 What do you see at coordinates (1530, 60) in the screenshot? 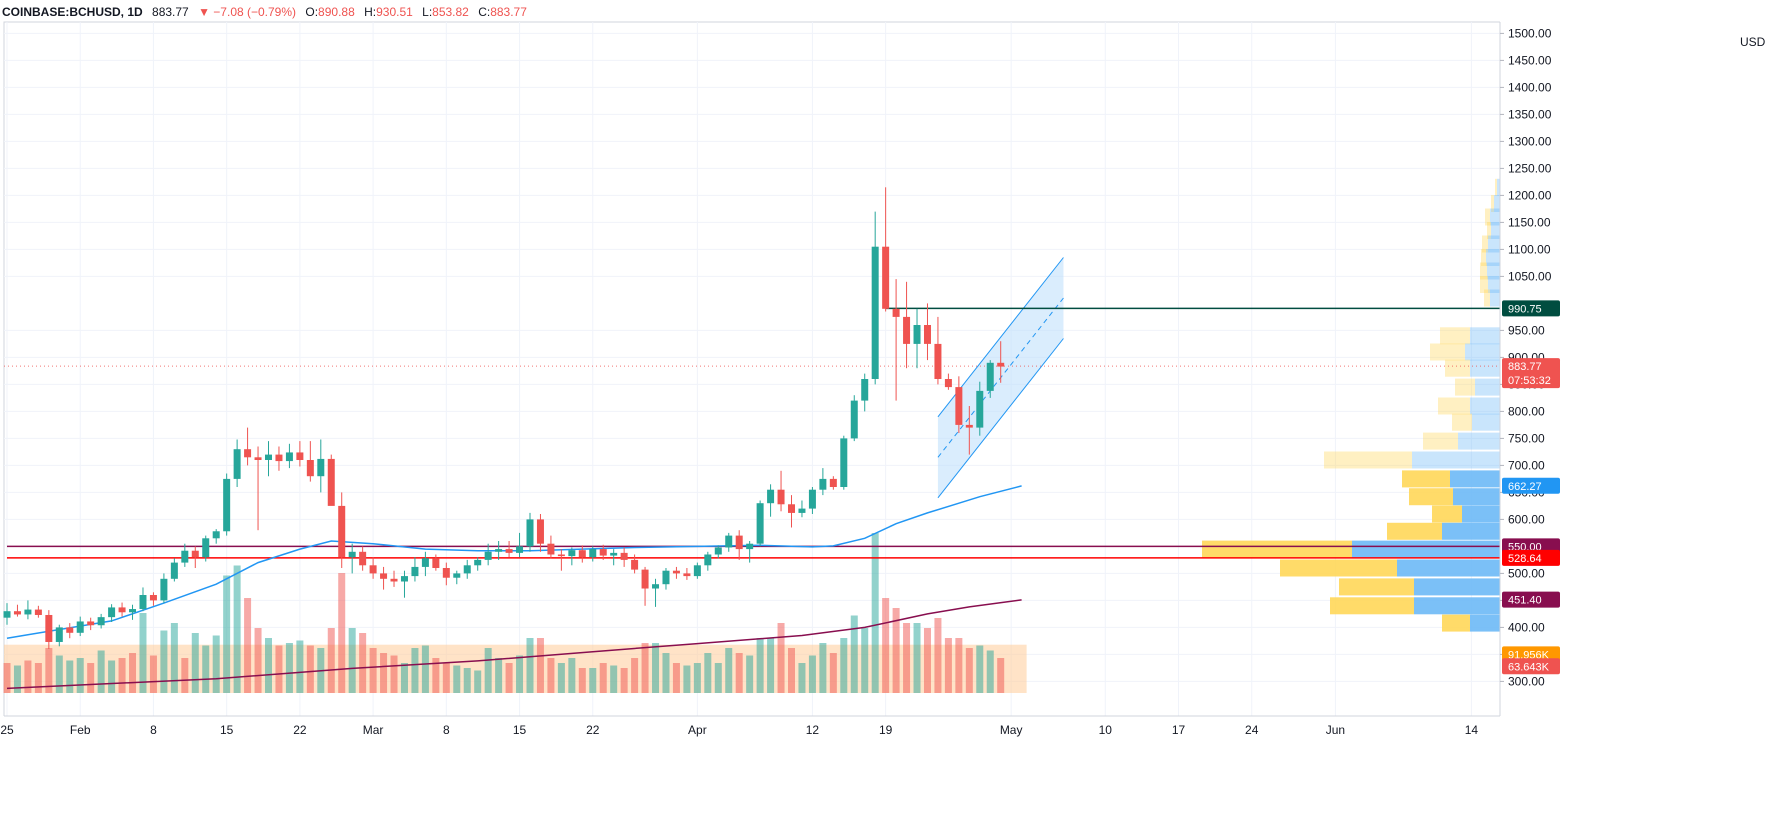
I see `price-tick-label: 1450.00` at bounding box center [1530, 60].